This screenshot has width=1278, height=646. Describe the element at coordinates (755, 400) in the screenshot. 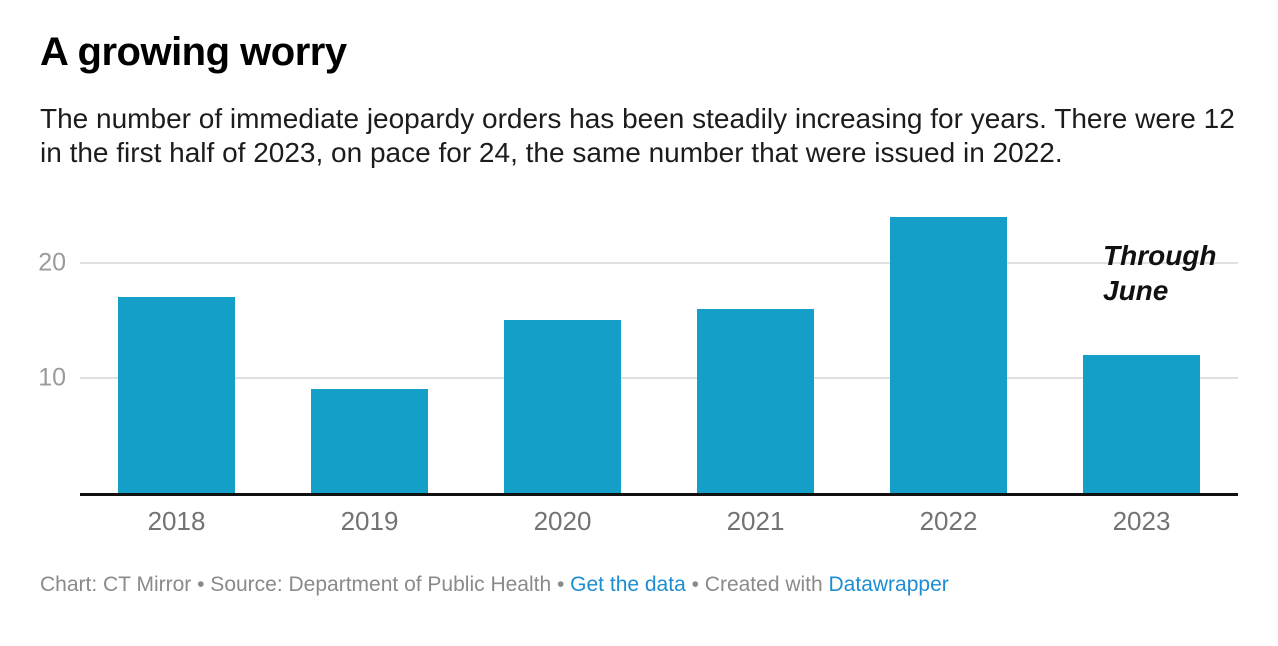

I see `bar-2021` at that location.